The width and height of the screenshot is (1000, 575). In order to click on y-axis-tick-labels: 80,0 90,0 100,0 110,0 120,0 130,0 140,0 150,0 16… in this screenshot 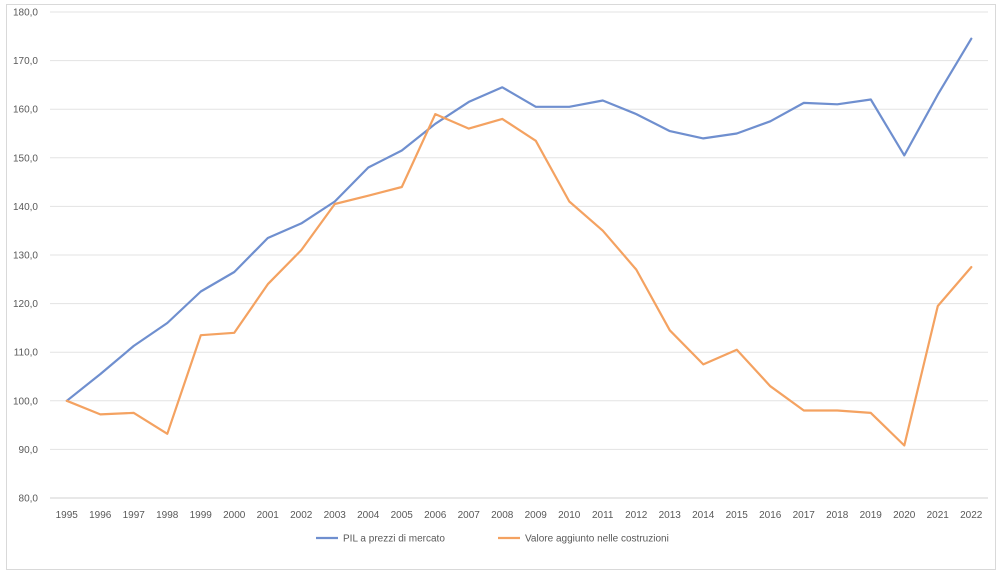, I will do `click(25, 256)`.